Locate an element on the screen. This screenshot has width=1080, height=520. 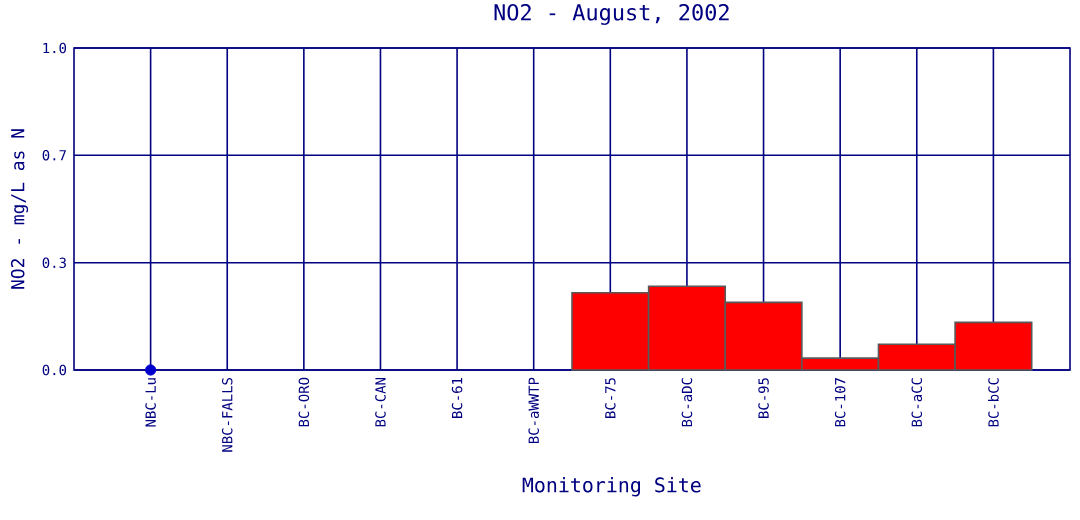
x-axis-title: Monitoring Site is located at coordinates (611, 487).